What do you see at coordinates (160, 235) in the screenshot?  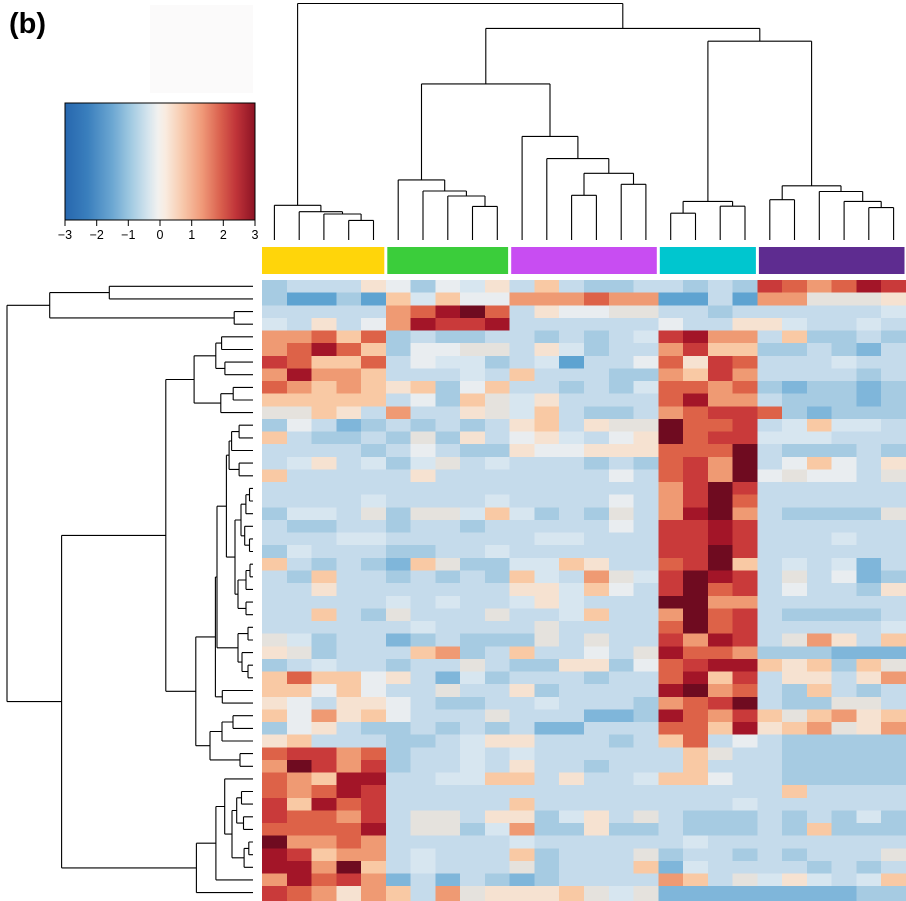 I see `svg-text: 0` at bounding box center [160, 235].